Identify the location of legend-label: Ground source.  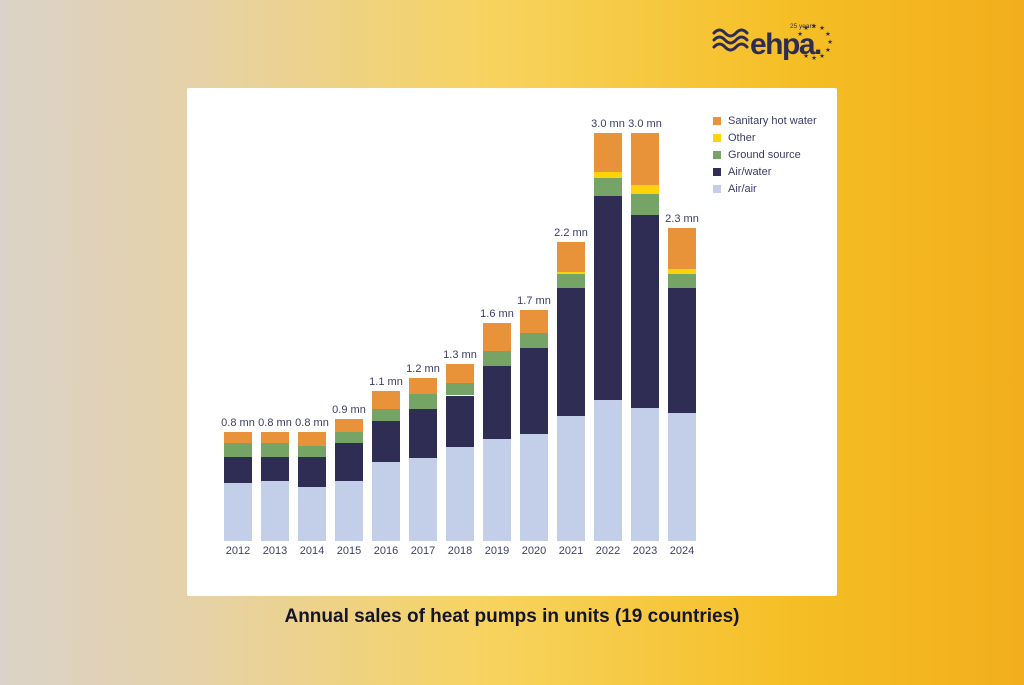
(764, 155).